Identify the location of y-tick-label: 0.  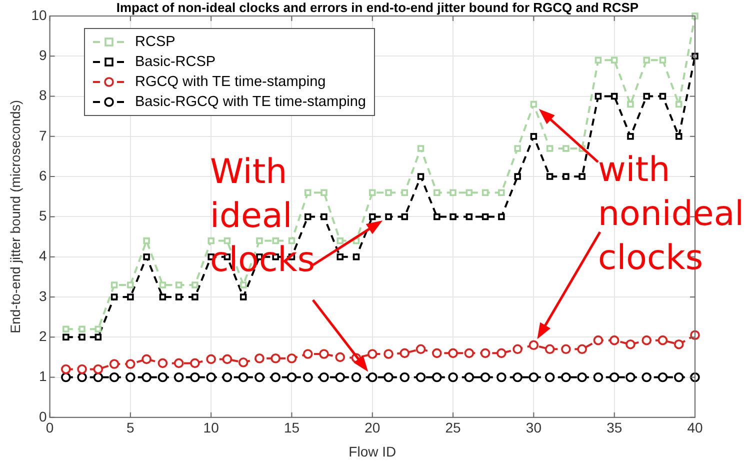
(42, 416).